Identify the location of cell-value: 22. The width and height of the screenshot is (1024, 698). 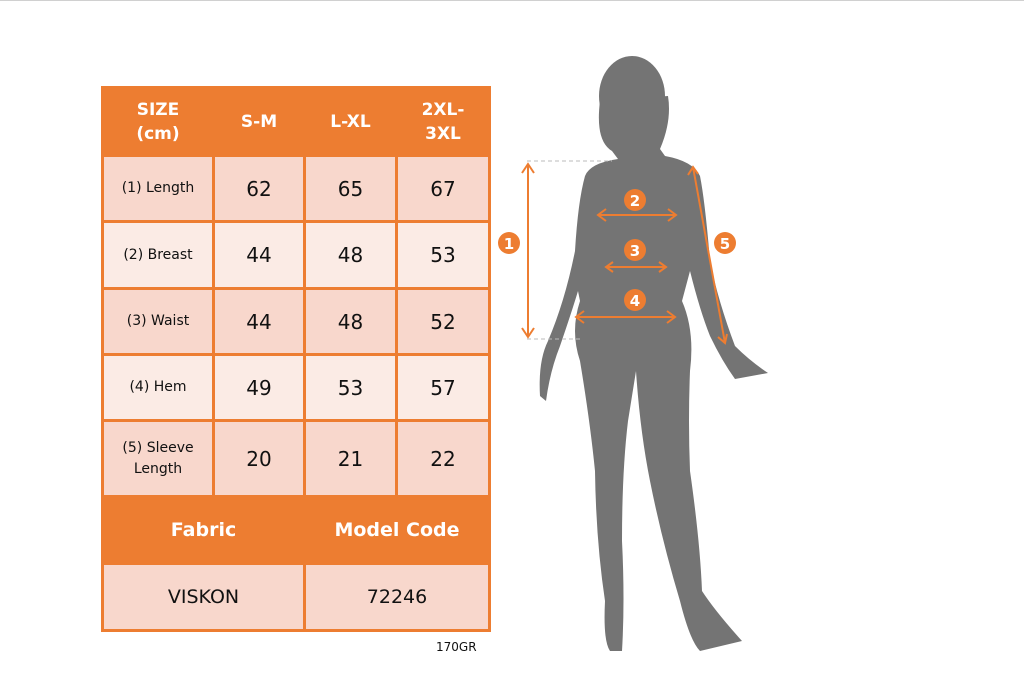
(443, 458).